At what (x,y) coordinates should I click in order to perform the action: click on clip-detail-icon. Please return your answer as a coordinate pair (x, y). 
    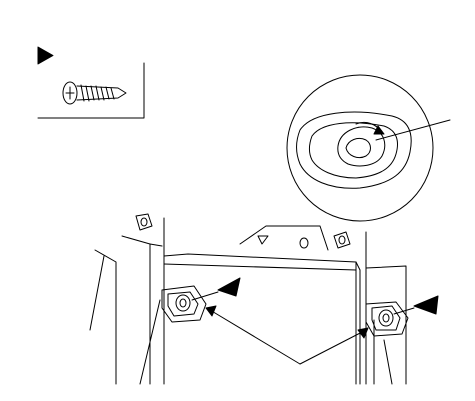
    Looking at the image, I should click on (354, 150).